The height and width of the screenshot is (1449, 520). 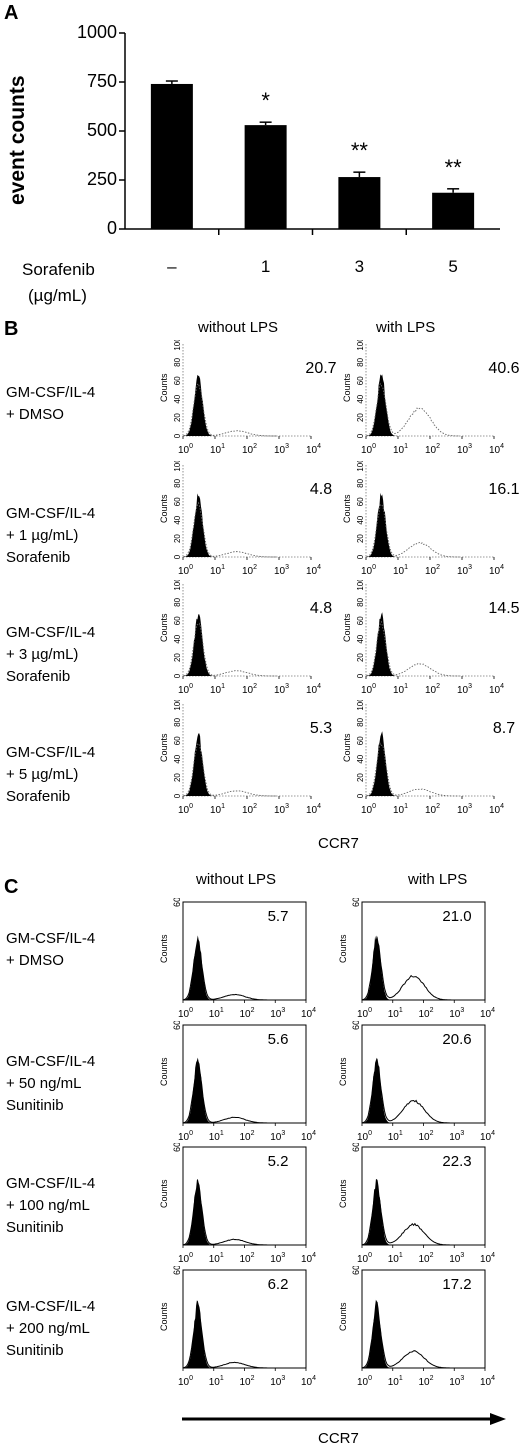 I want to click on bar-x-axis-label-line2: (µg/mL), so click(x=57, y=295).